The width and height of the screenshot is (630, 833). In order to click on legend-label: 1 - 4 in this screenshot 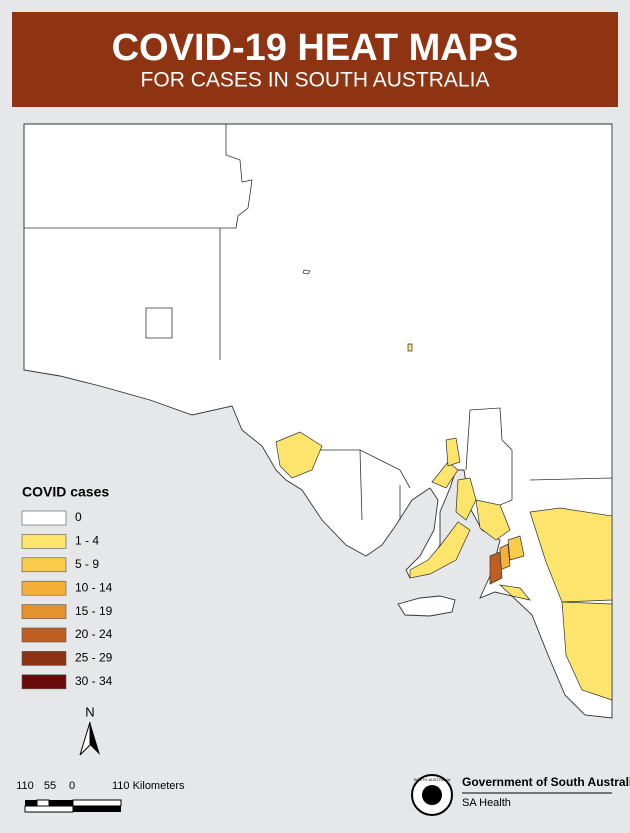, I will do `click(87, 541)`.